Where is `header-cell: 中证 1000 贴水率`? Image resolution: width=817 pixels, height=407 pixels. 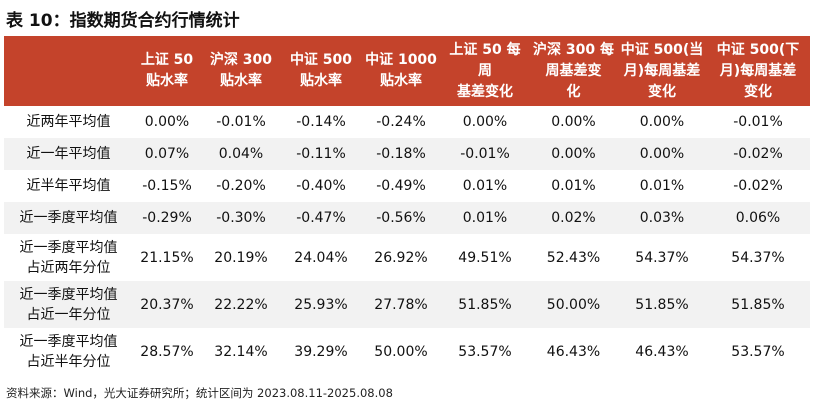 header-cell: 中证 1000 贴水率 is located at coordinates (401, 71).